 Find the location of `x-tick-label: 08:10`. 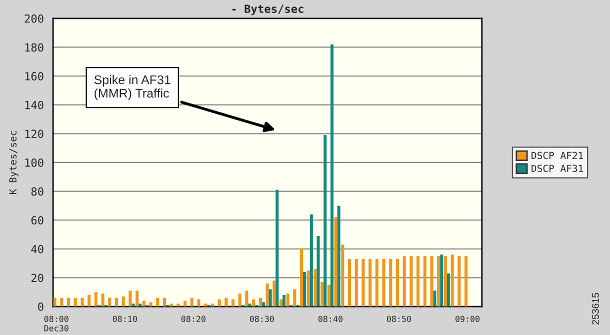

x-tick-label: 08:10 is located at coordinates (124, 319).